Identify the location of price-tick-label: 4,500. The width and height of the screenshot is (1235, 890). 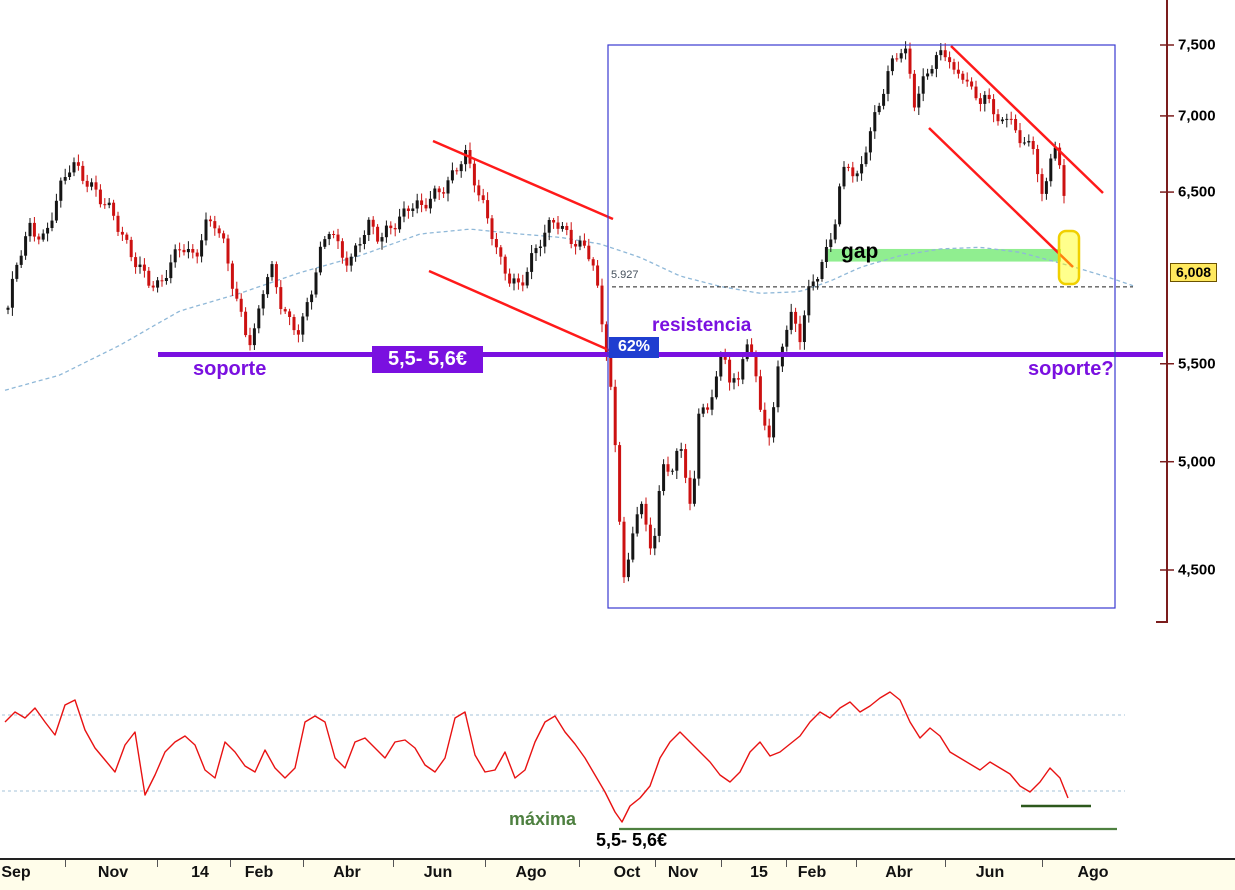
(1197, 570).